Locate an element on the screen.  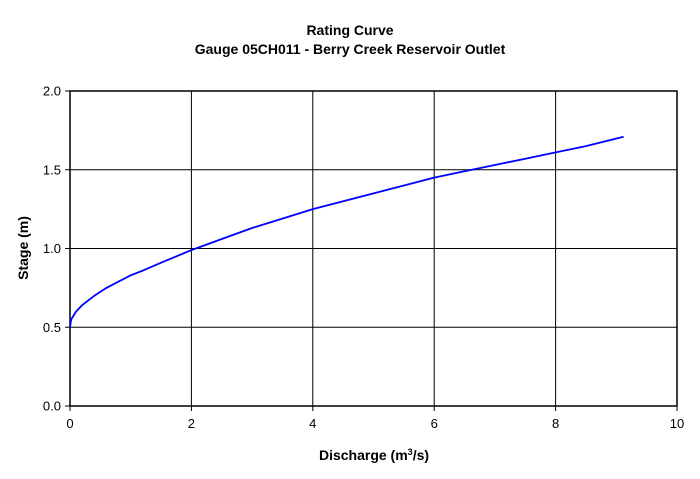
x-tick-label: 4 is located at coordinates (312, 423).